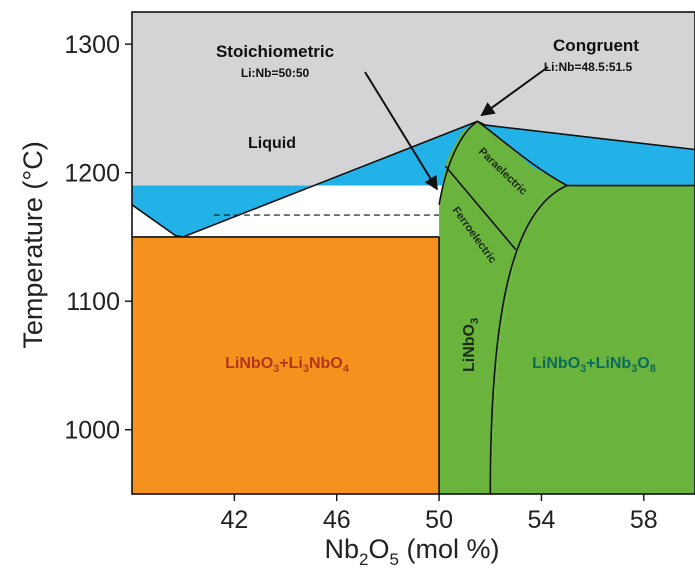 This screenshot has width=695, height=570. Describe the element at coordinates (588, 67) in the screenshot. I see `congruent-ratio: Li:Nb=48.5:51.5` at that location.